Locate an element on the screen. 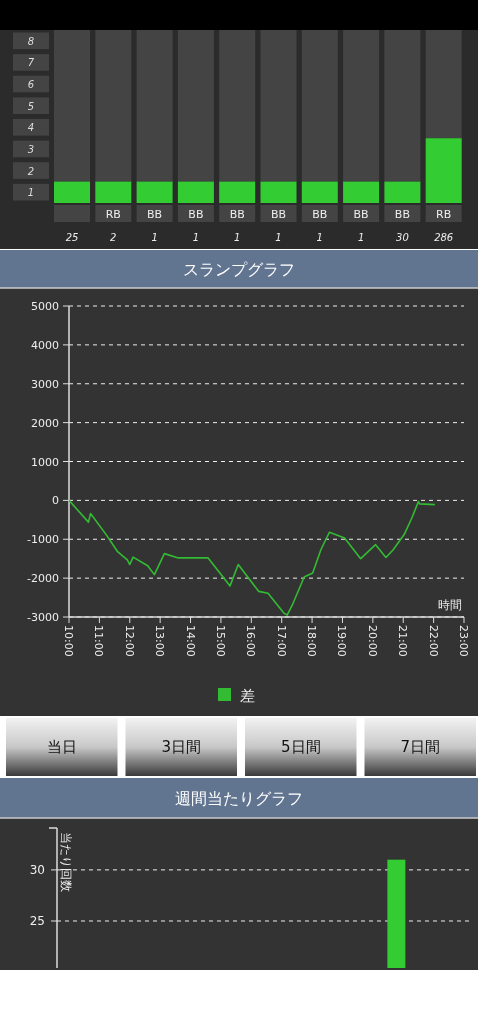  y-tick-label: 25 is located at coordinates (37, 920).